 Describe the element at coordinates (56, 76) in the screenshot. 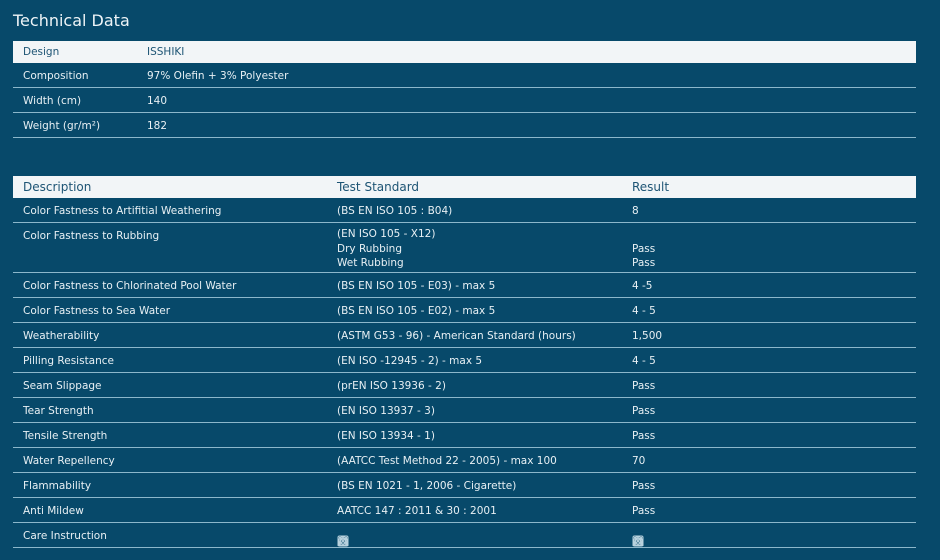

I see `row-label: Composition` at that location.